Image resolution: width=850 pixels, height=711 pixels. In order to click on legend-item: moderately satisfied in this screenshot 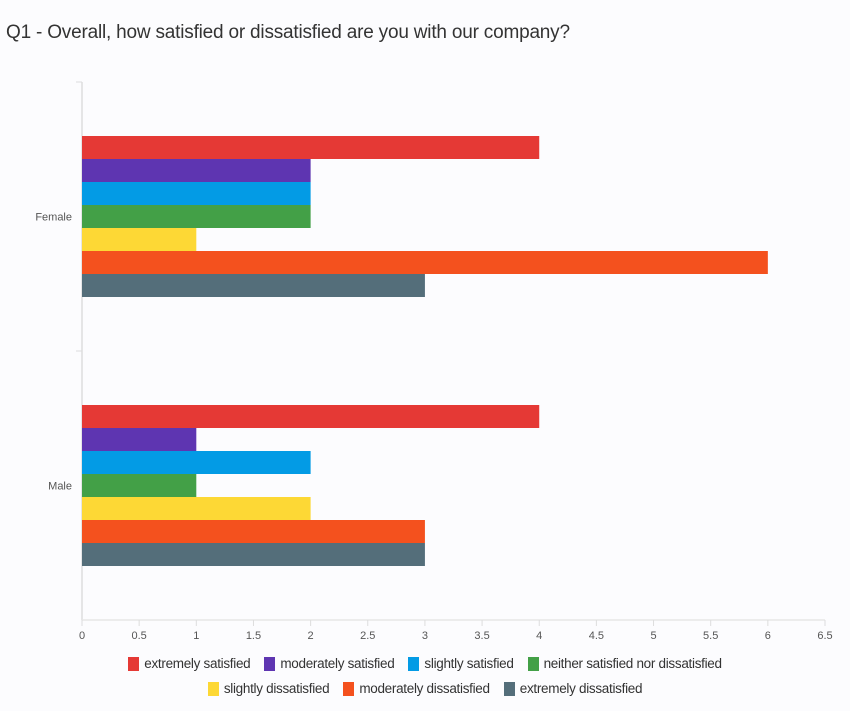, I will do `click(329, 663)`.